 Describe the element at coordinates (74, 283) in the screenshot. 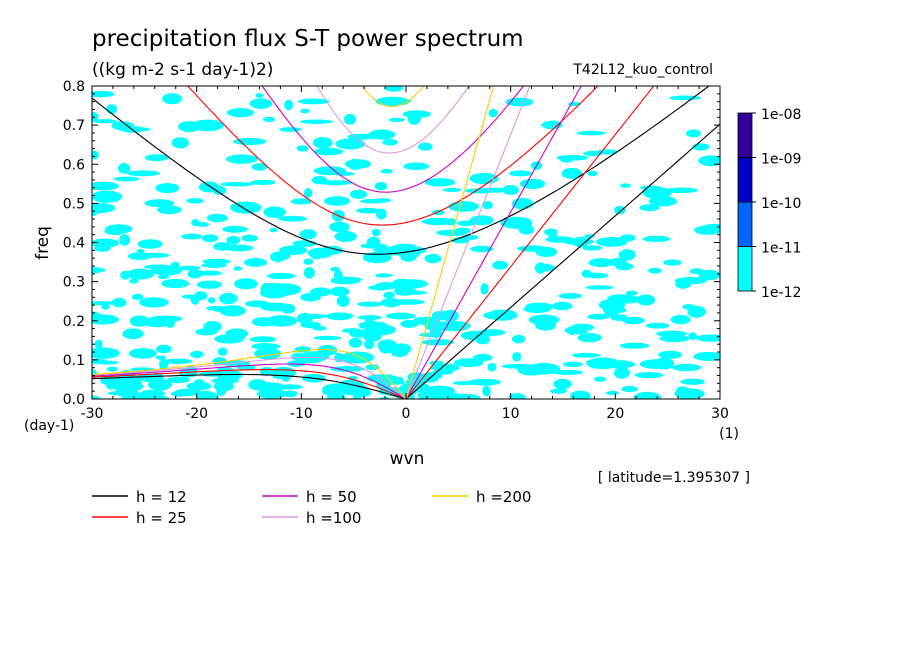

I see `y-tick-label: 0.3` at that location.